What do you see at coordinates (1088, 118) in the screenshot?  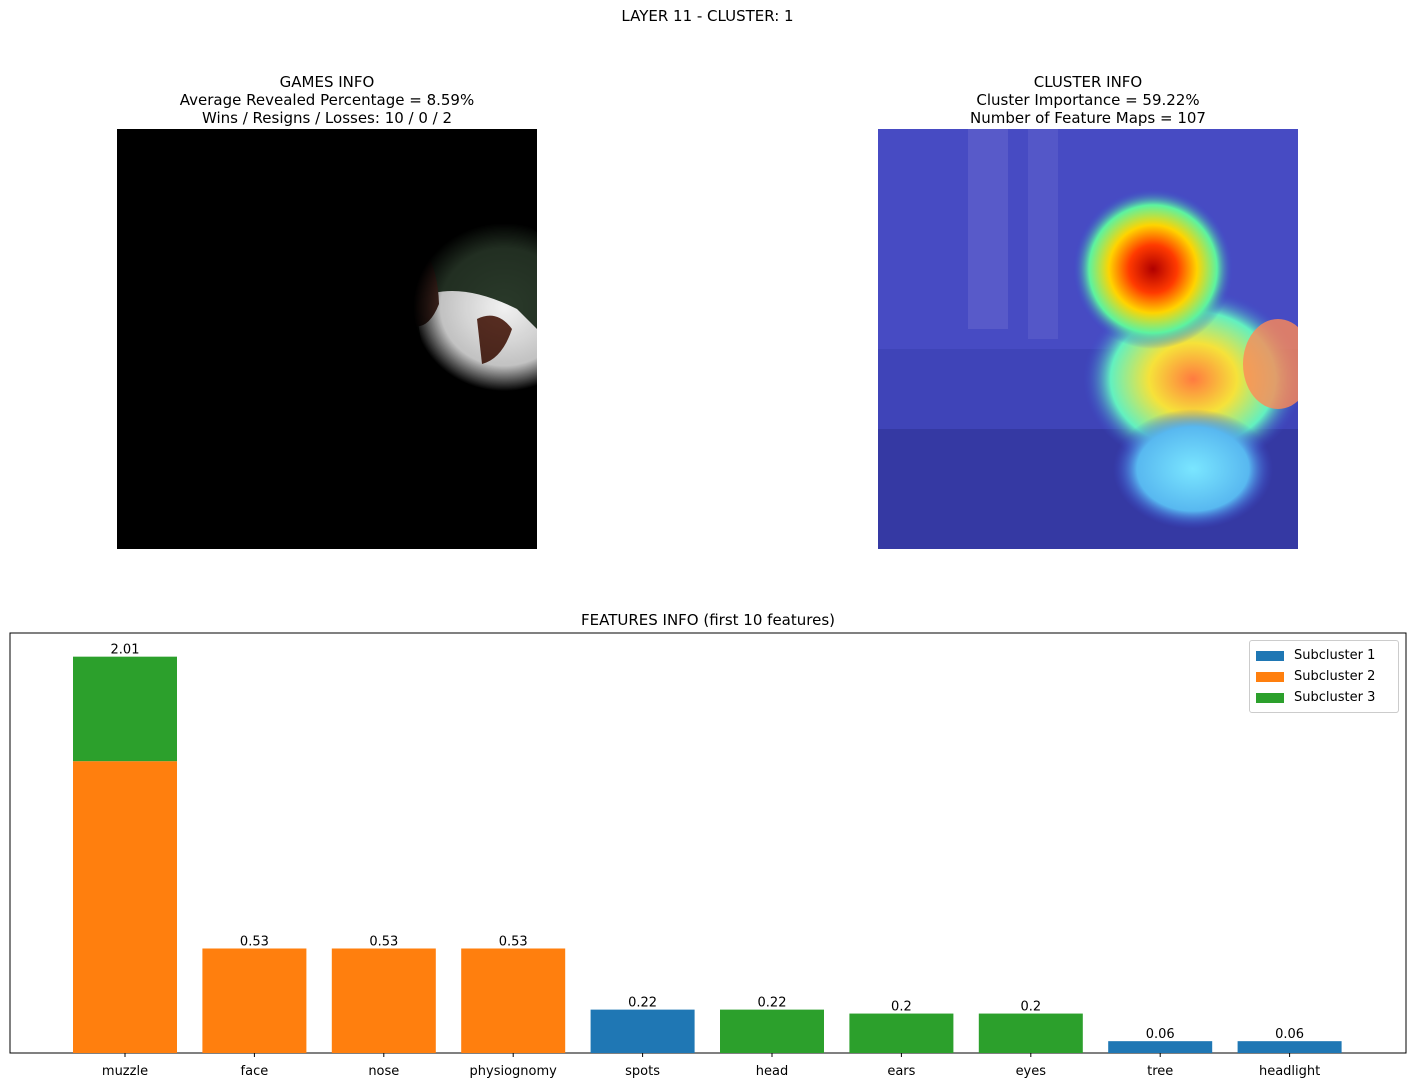 I see `number-of-feature-maps: Number of Feature Maps = 107` at bounding box center [1088, 118].